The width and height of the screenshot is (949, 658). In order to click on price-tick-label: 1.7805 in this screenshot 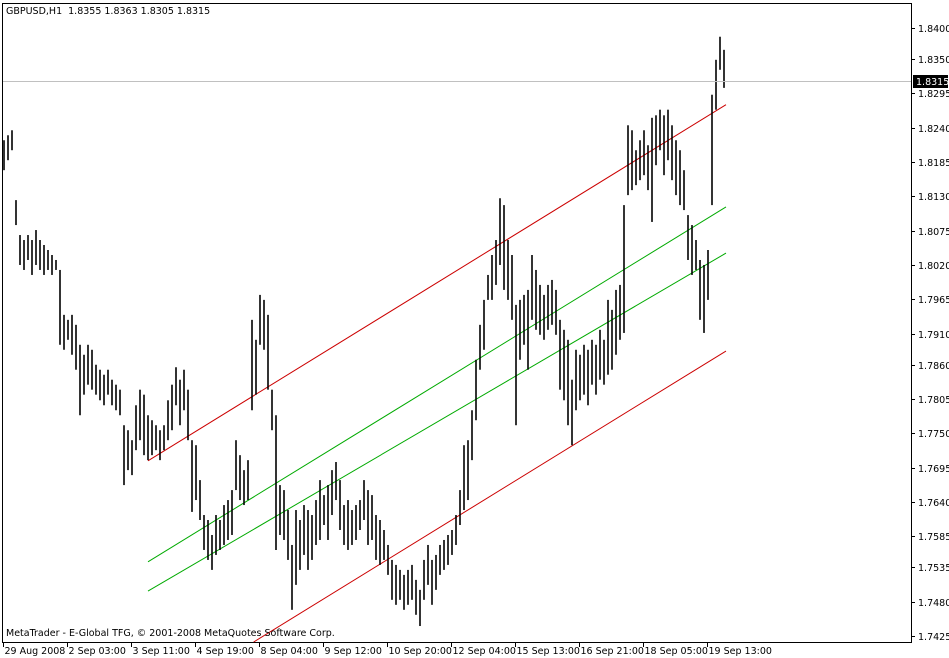, I will do `click(933, 400)`.